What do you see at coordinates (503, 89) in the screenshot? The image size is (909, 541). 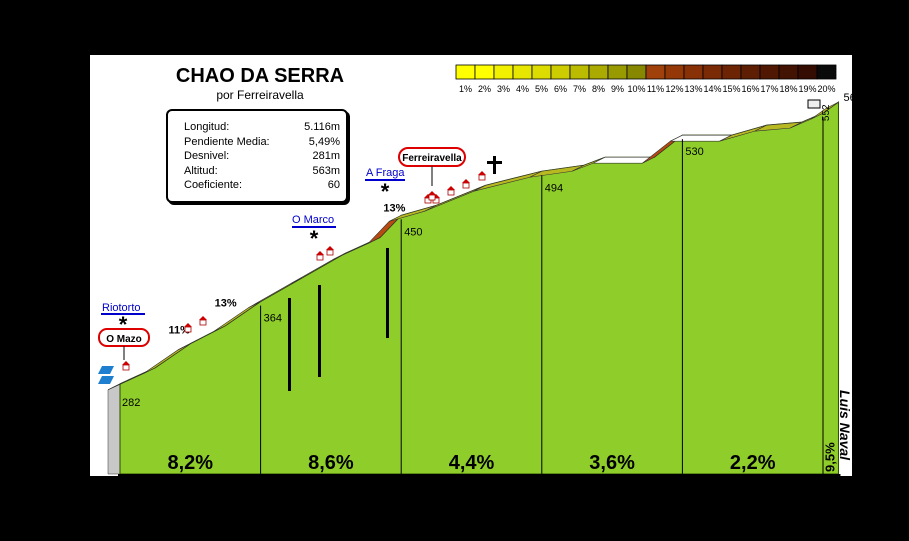 I see `legend-label: 3%` at bounding box center [503, 89].